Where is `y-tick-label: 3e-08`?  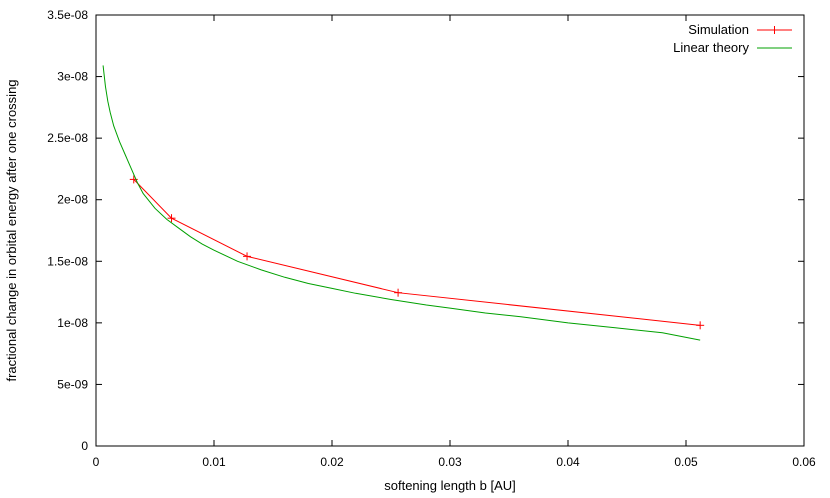
y-tick-label: 3e-08 is located at coordinates (72, 77).